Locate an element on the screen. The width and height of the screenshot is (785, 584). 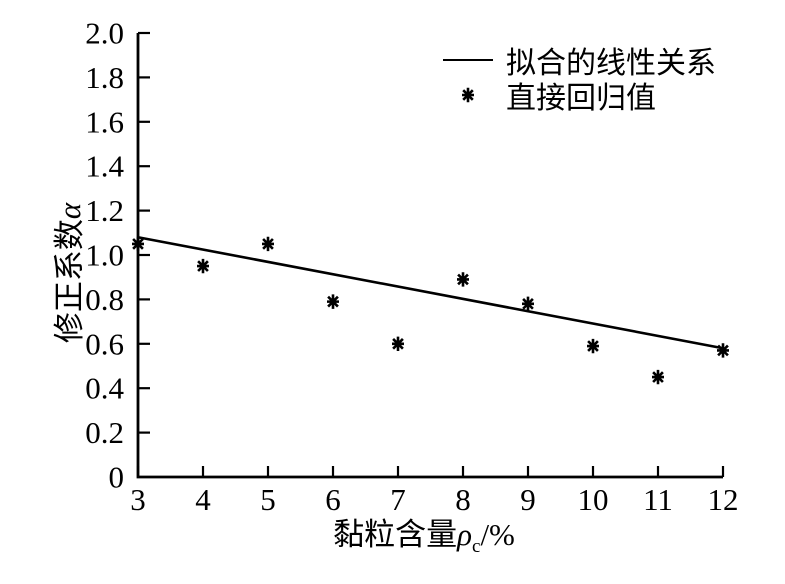
y-tick-label: 0.2 is located at coordinates (104, 432).